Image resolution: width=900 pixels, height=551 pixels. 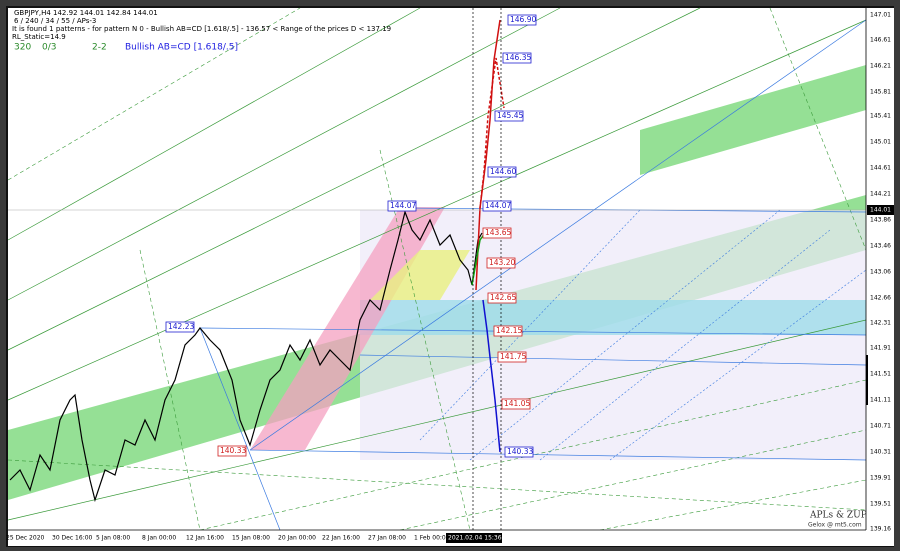 I want to click on cursor-time-box, so click(x=474, y=538).